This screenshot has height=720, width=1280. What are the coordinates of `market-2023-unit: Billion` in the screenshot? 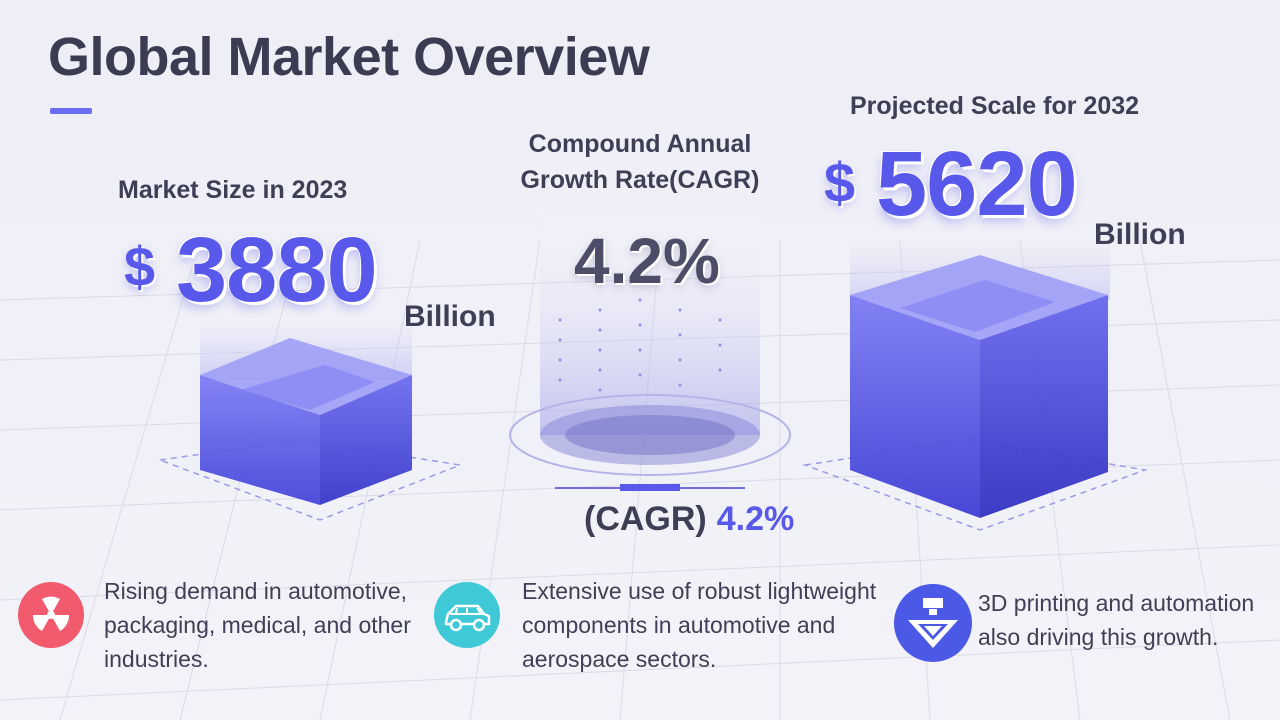 It's located at (450, 316).